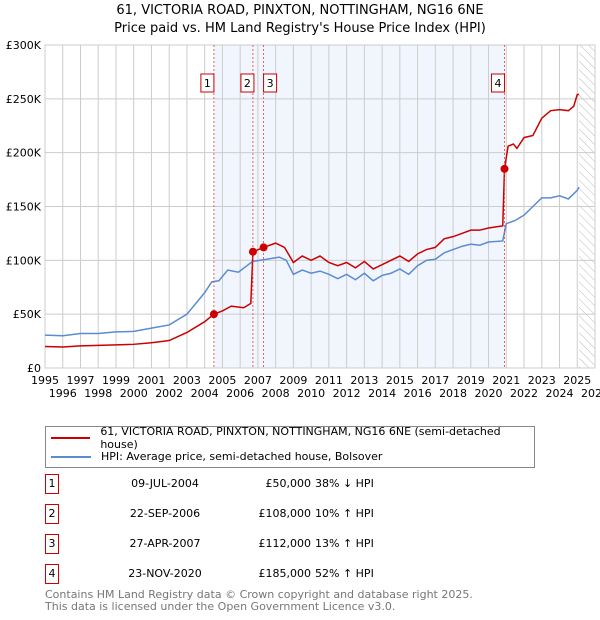 The width and height of the screenshot is (600, 620). Describe the element at coordinates (24, 99) in the screenshot. I see `y-tick-label: £250K` at that location.